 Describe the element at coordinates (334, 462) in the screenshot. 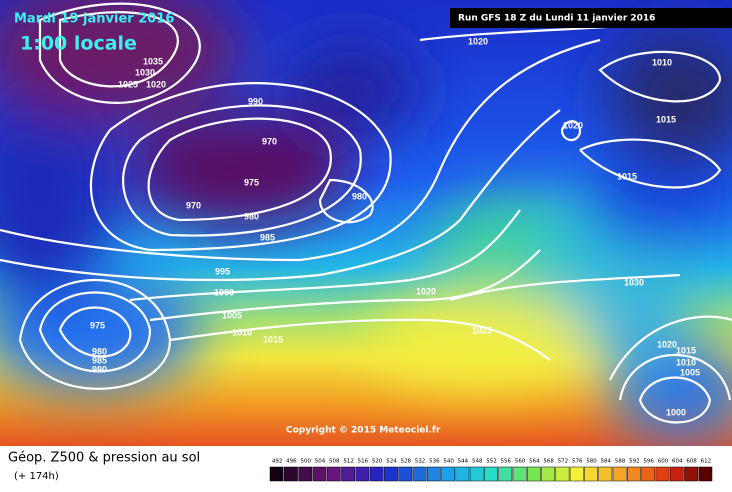

I see `scale-label: 508` at that location.